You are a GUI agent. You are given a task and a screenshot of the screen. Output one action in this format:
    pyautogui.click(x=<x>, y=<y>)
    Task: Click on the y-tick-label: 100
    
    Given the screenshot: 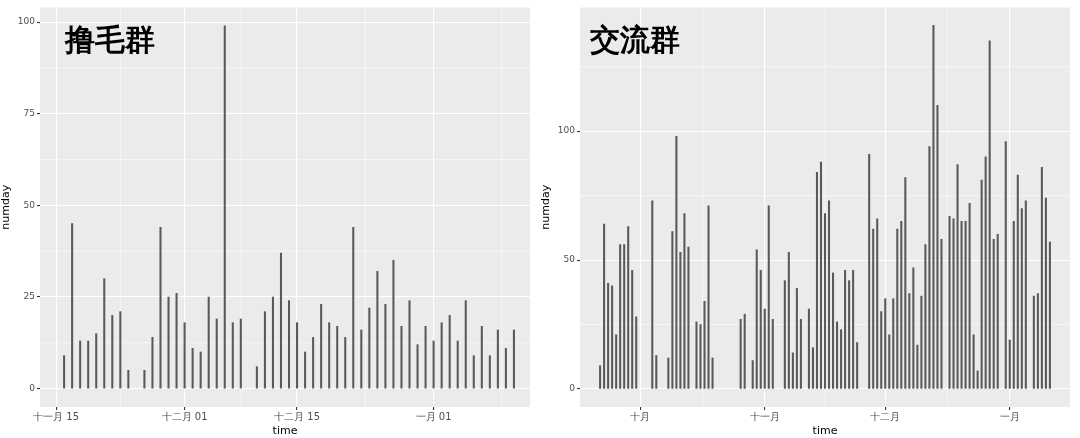 What is the action you would take?
    pyautogui.click(x=26, y=21)
    